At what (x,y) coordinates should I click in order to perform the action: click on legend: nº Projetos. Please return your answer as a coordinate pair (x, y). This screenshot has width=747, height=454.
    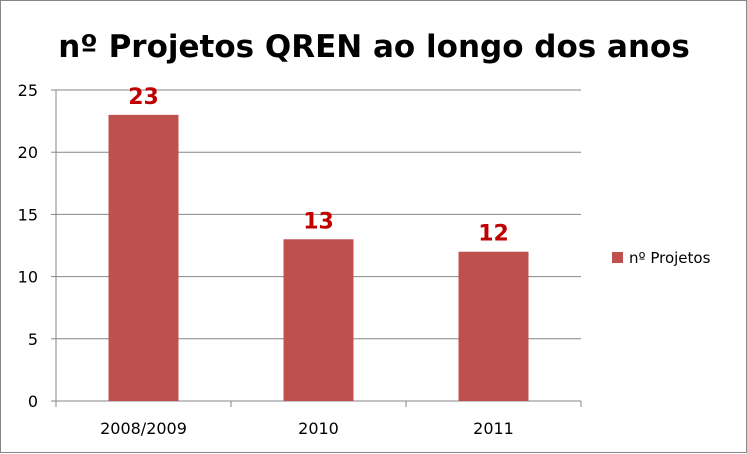
    Looking at the image, I should click on (661, 258).